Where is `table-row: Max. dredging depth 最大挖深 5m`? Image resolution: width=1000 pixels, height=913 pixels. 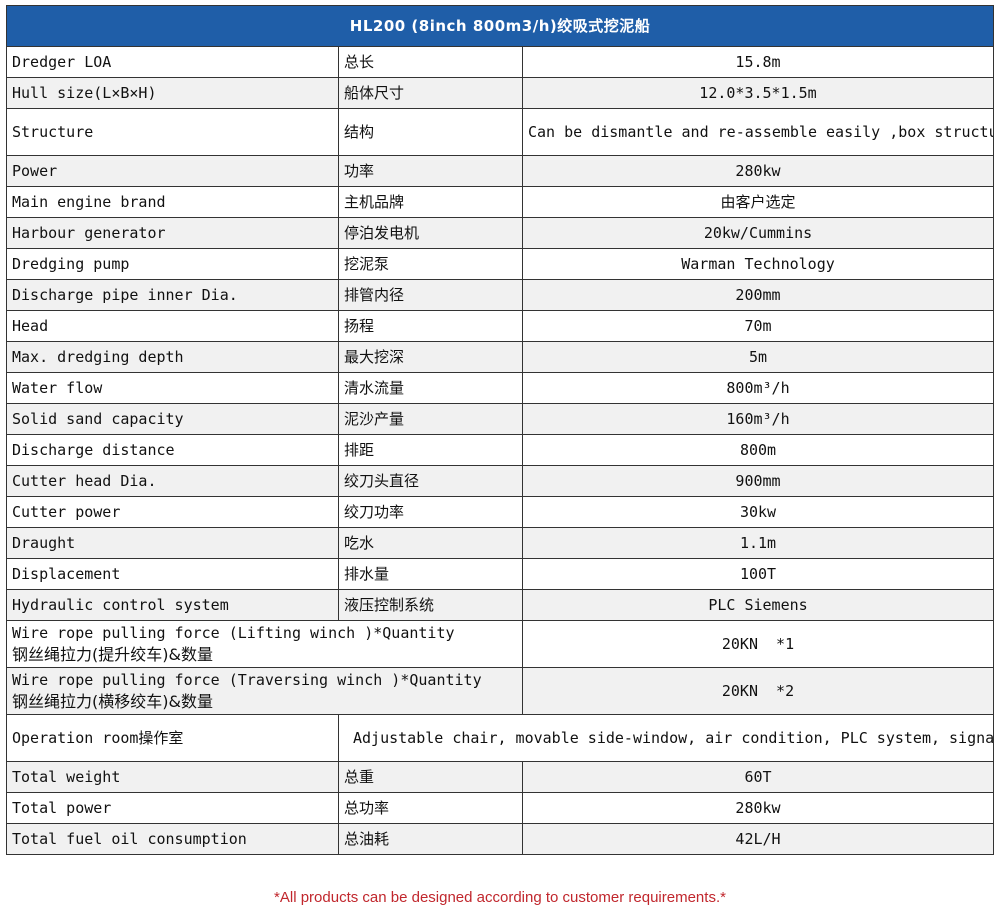 table-row: Max. dredging depth 最大挖深 5m is located at coordinates (500, 357).